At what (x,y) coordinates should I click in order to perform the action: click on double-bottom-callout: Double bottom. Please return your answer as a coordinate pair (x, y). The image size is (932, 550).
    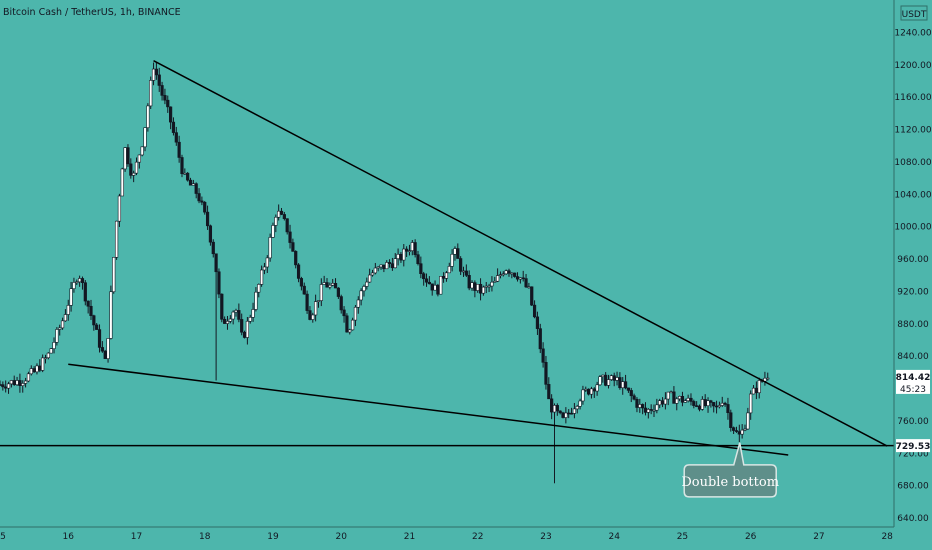
    Looking at the image, I should click on (730, 470).